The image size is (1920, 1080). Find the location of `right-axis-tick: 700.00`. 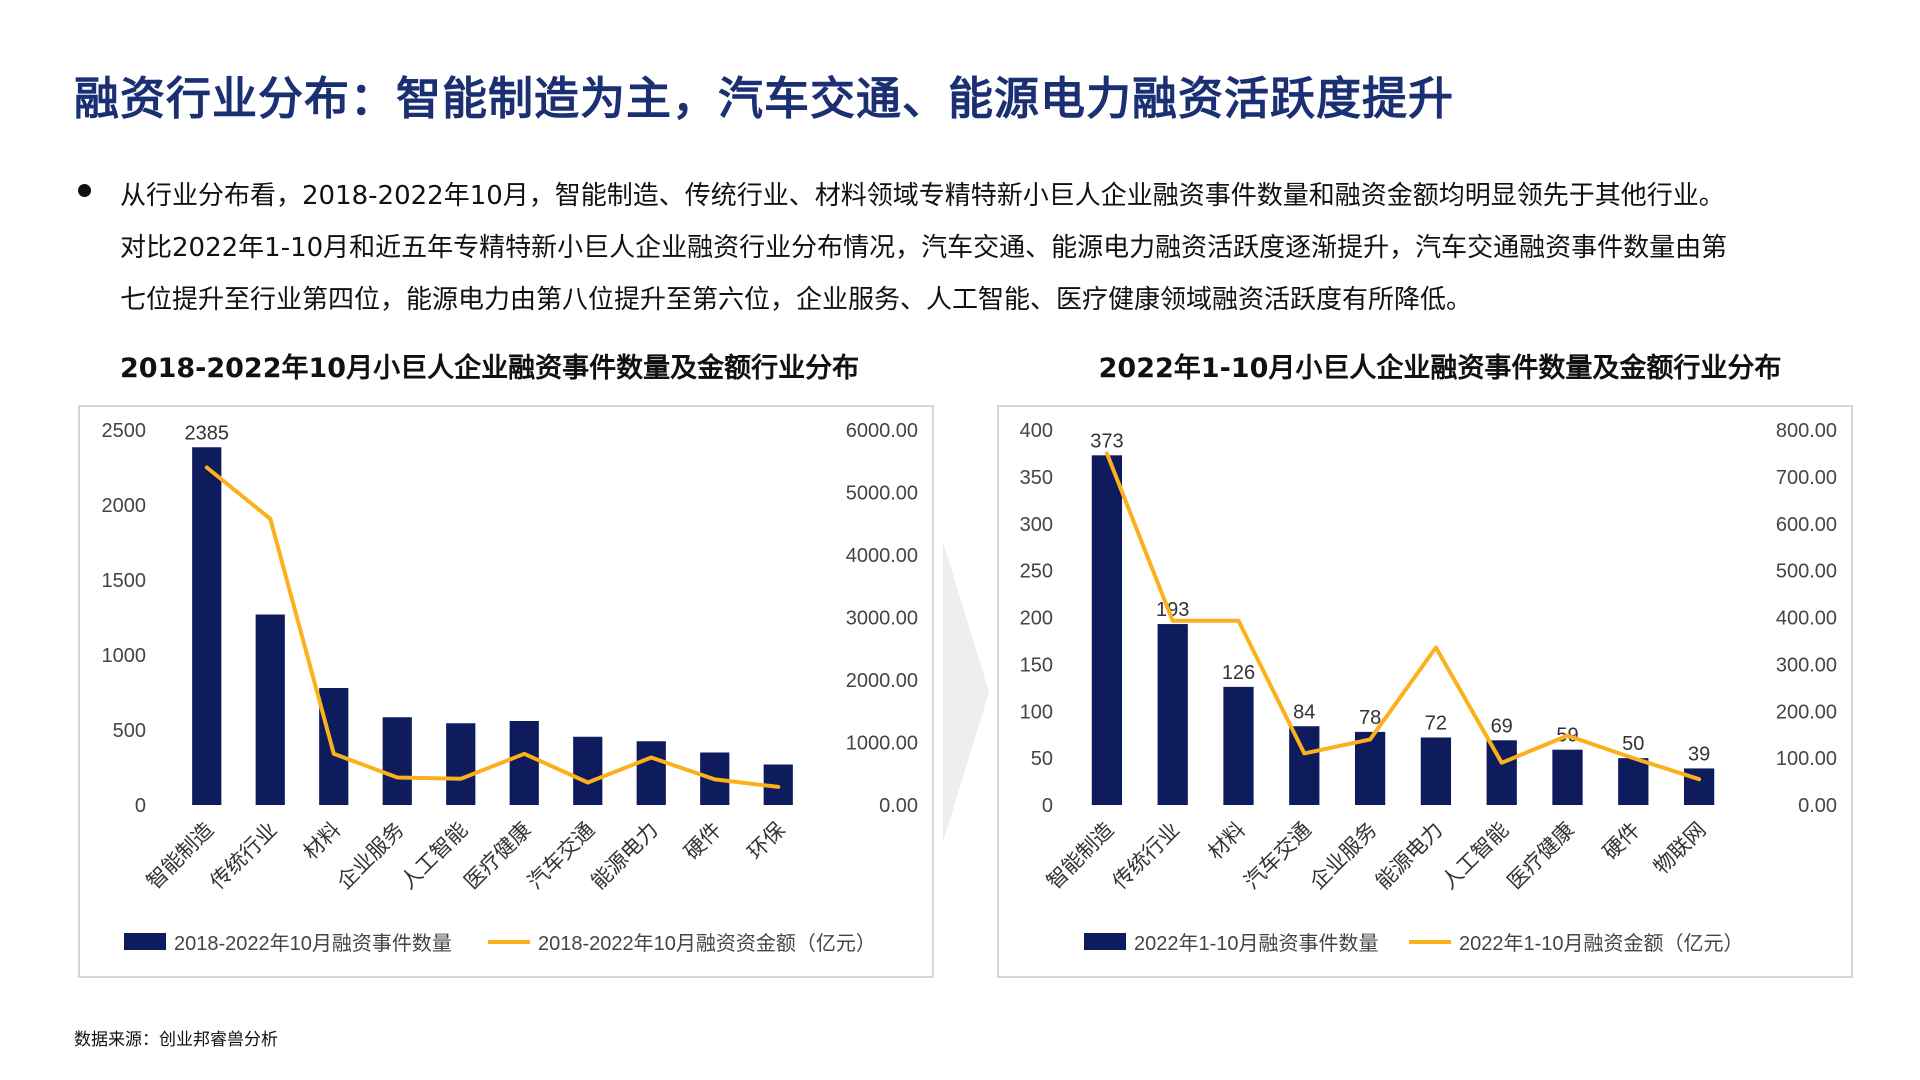

right-axis-tick: 700.00 is located at coordinates (1806, 478).